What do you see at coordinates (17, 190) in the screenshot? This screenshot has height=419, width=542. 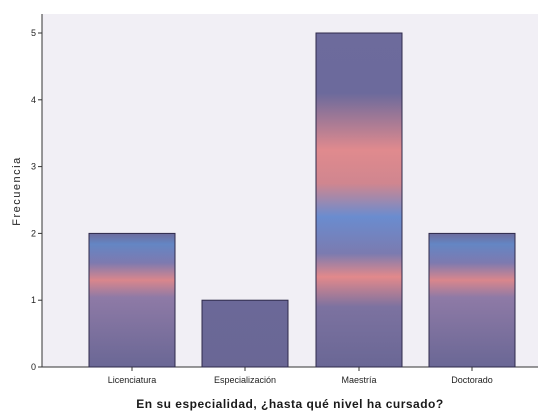 I see `y-axis-title: Frecuencia` at bounding box center [17, 190].